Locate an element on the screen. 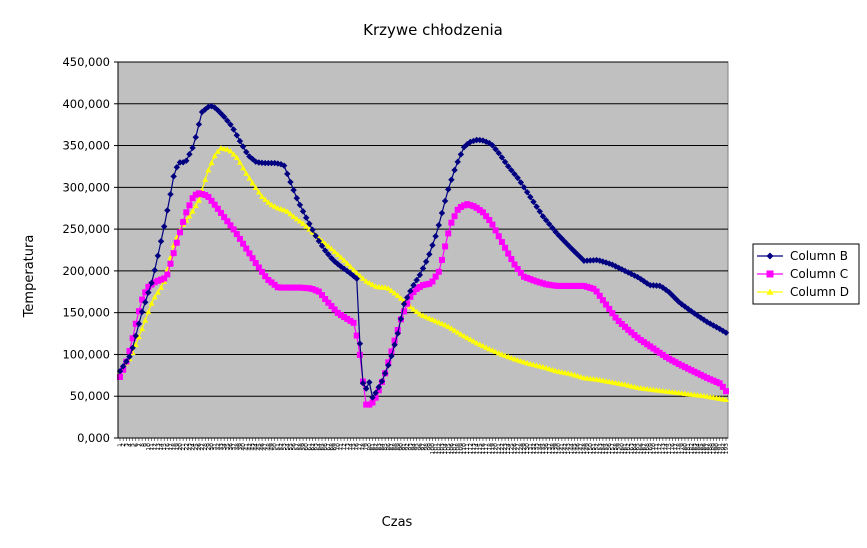 The height and width of the screenshot is (548, 867). x-tick-label: 90 is located at coordinates (401, 447).